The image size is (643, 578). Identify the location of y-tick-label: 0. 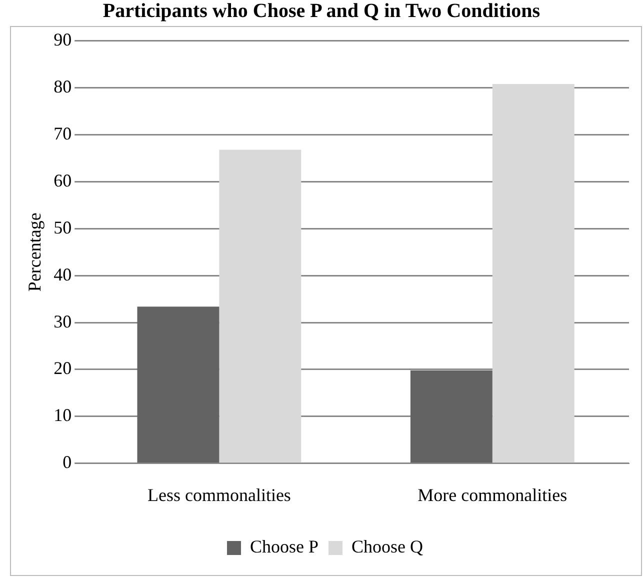
(67, 462).